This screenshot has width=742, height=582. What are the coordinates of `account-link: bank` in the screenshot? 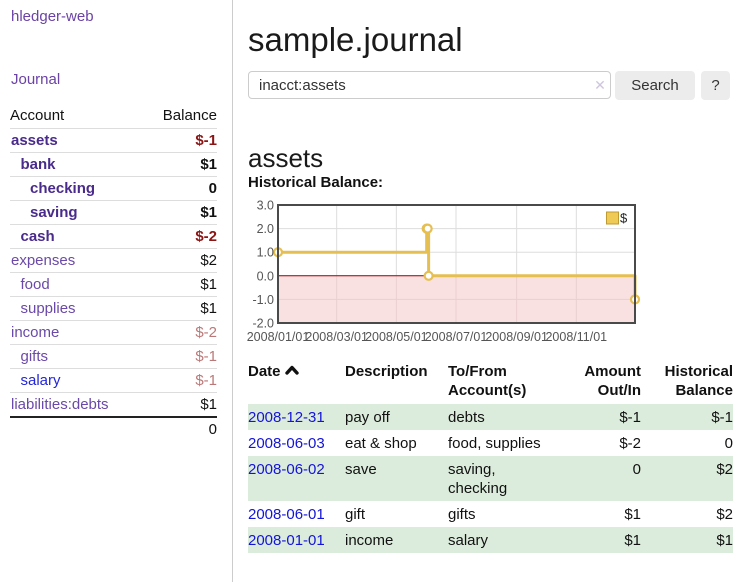 It's located at (38, 164).